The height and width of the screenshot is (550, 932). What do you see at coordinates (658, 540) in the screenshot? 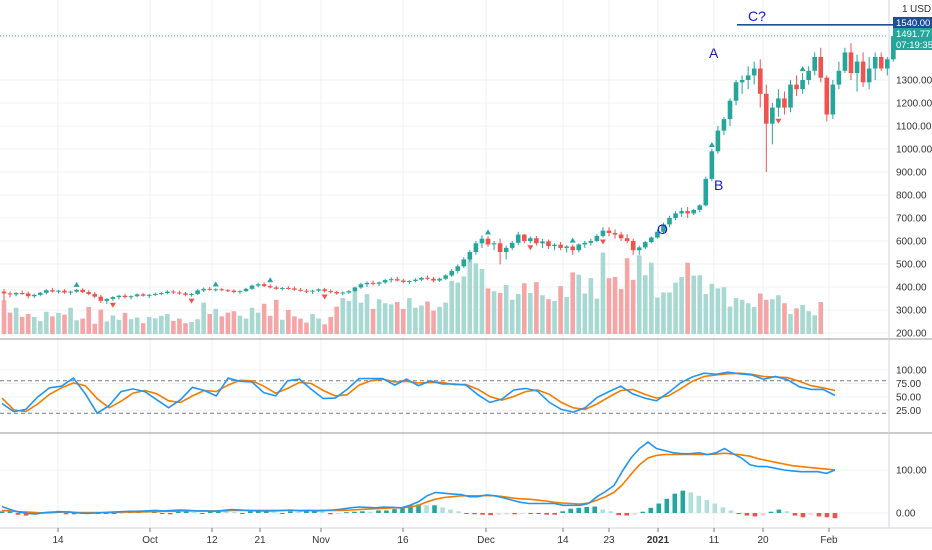
I see `time-axis-label: 2021` at bounding box center [658, 540].